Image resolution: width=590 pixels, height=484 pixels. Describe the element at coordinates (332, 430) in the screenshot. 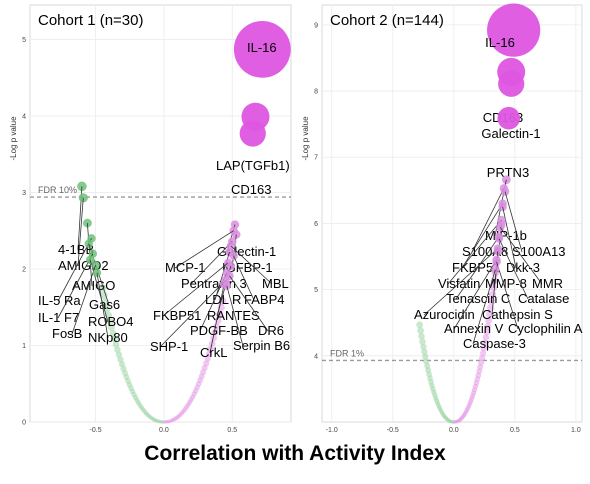

I see `x-tick-label: -1.0` at that location.